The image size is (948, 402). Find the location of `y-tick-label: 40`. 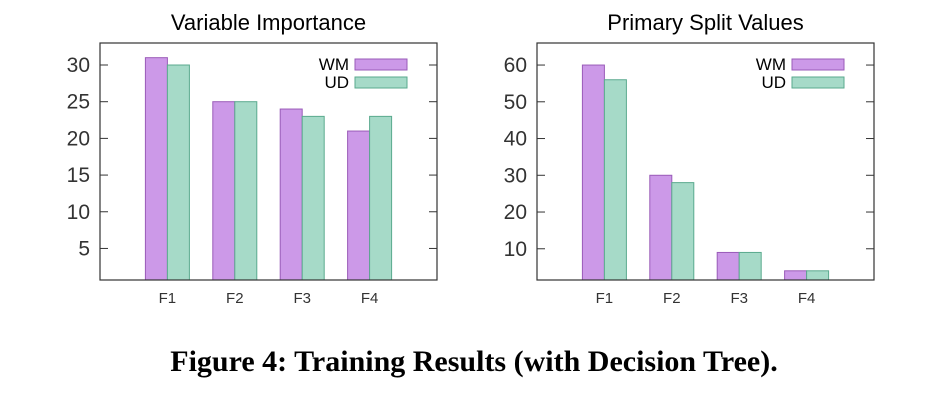

y-tick-label: 40 is located at coordinates (515, 139).